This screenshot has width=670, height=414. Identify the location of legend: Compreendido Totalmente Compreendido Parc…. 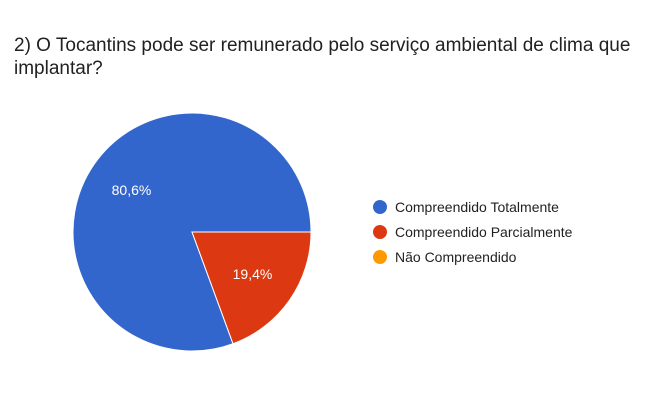
(473, 232).